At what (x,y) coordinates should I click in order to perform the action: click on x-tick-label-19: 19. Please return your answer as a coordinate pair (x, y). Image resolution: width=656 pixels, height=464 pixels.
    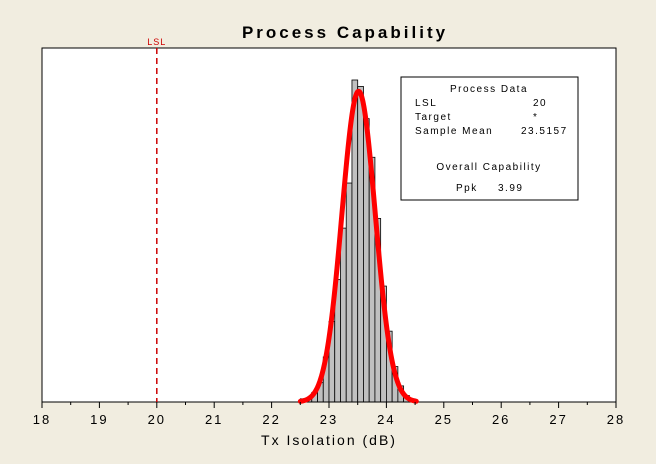
    Looking at the image, I should click on (99, 419).